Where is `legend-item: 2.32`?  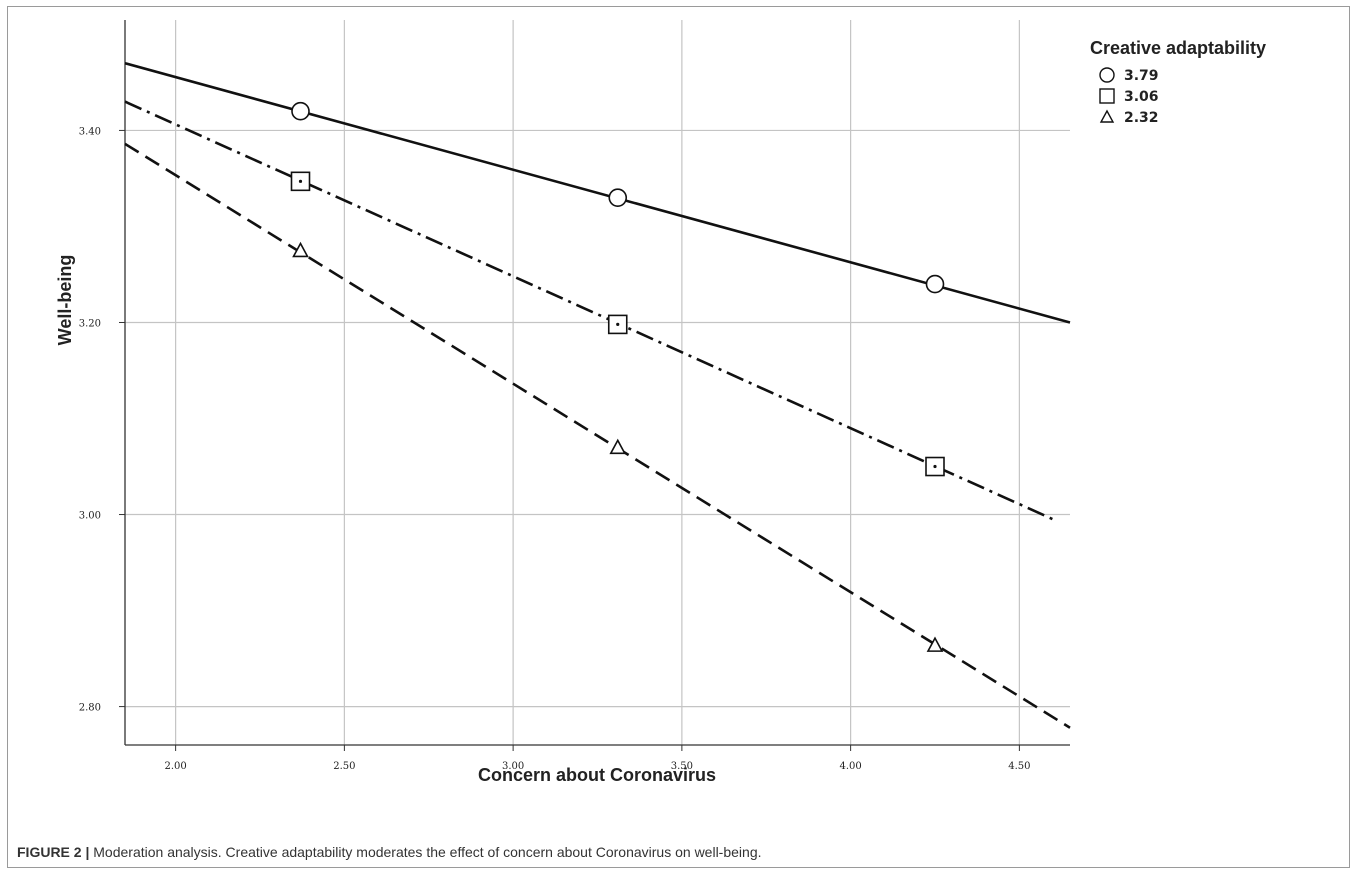
legend-item: 2.32 is located at coordinates (1129, 117).